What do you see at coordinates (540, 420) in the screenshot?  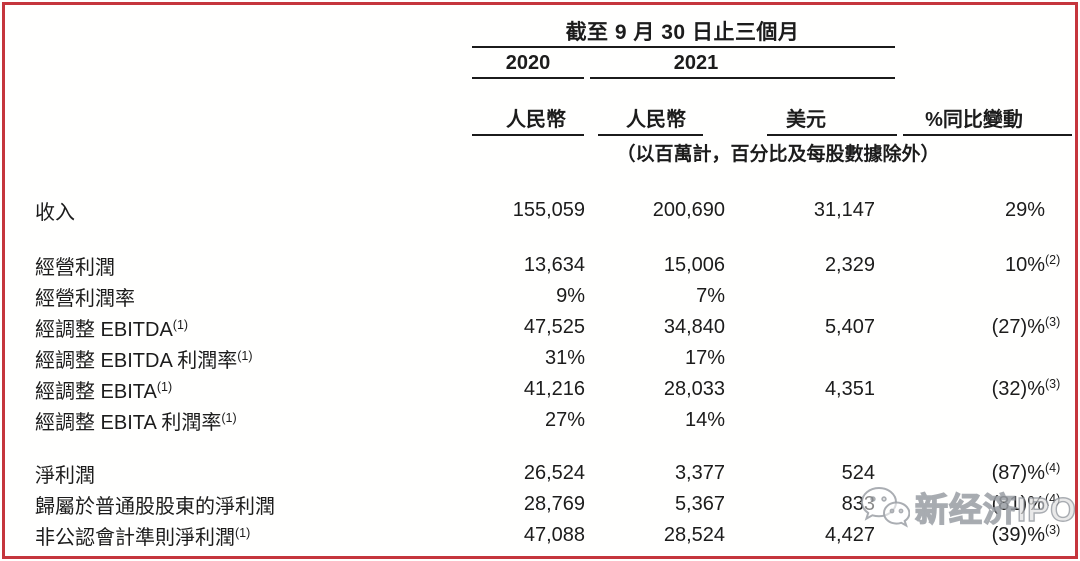 I see `table-row-adjusted-ebita-margin: 經調整 EBITA 利潤率(1) 27% 14%` at bounding box center [540, 420].